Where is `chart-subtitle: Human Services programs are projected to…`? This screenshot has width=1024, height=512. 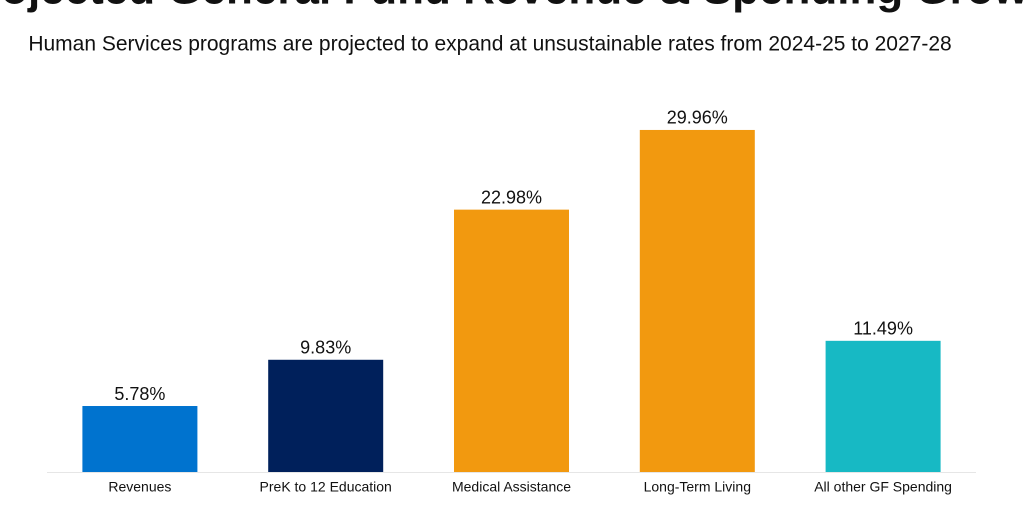 chart-subtitle: Human Services programs are projected to… is located at coordinates (489, 44).